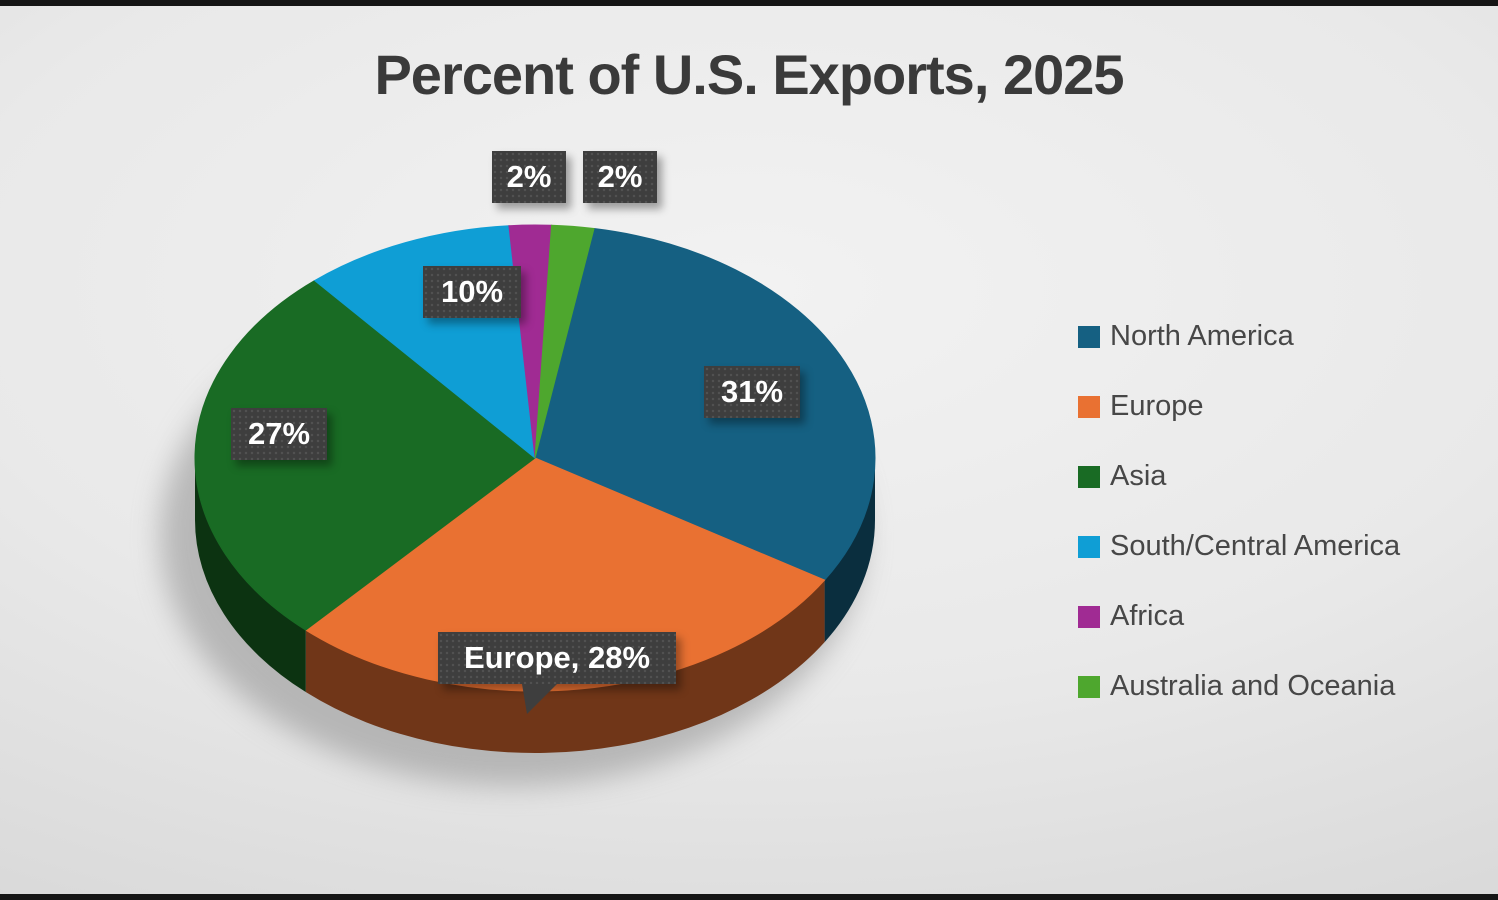  I want to click on legend-label: Asia, so click(1138, 476).